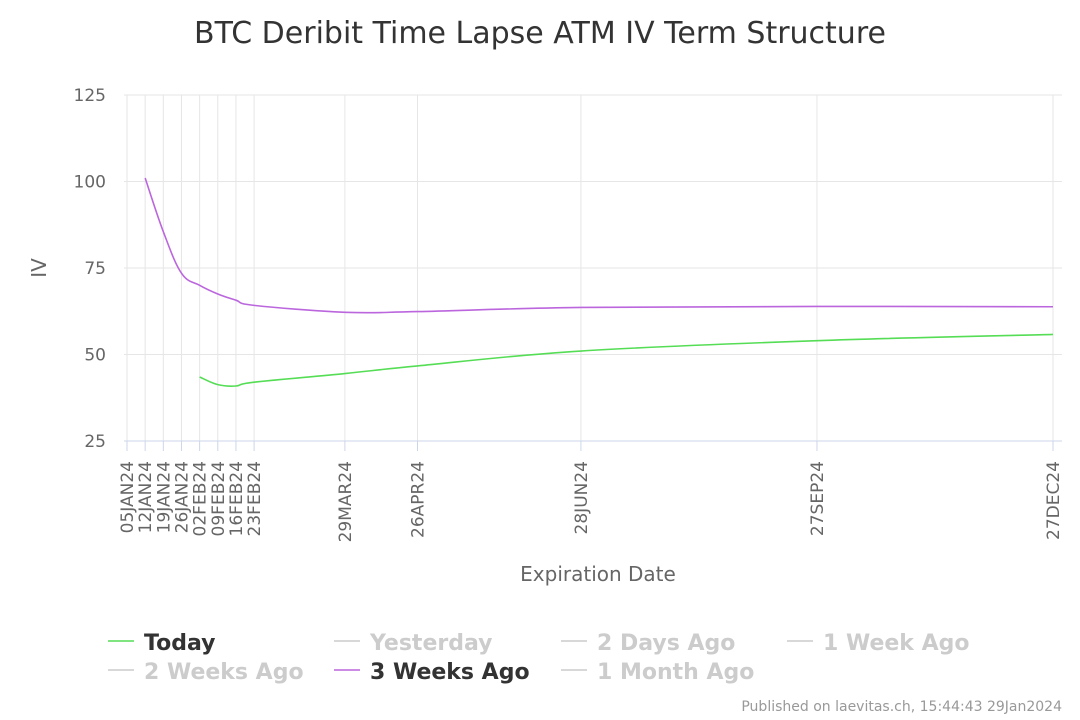 The image size is (1080, 720). I want to click on x-tick-label: 26JAN24, so click(182, 497).